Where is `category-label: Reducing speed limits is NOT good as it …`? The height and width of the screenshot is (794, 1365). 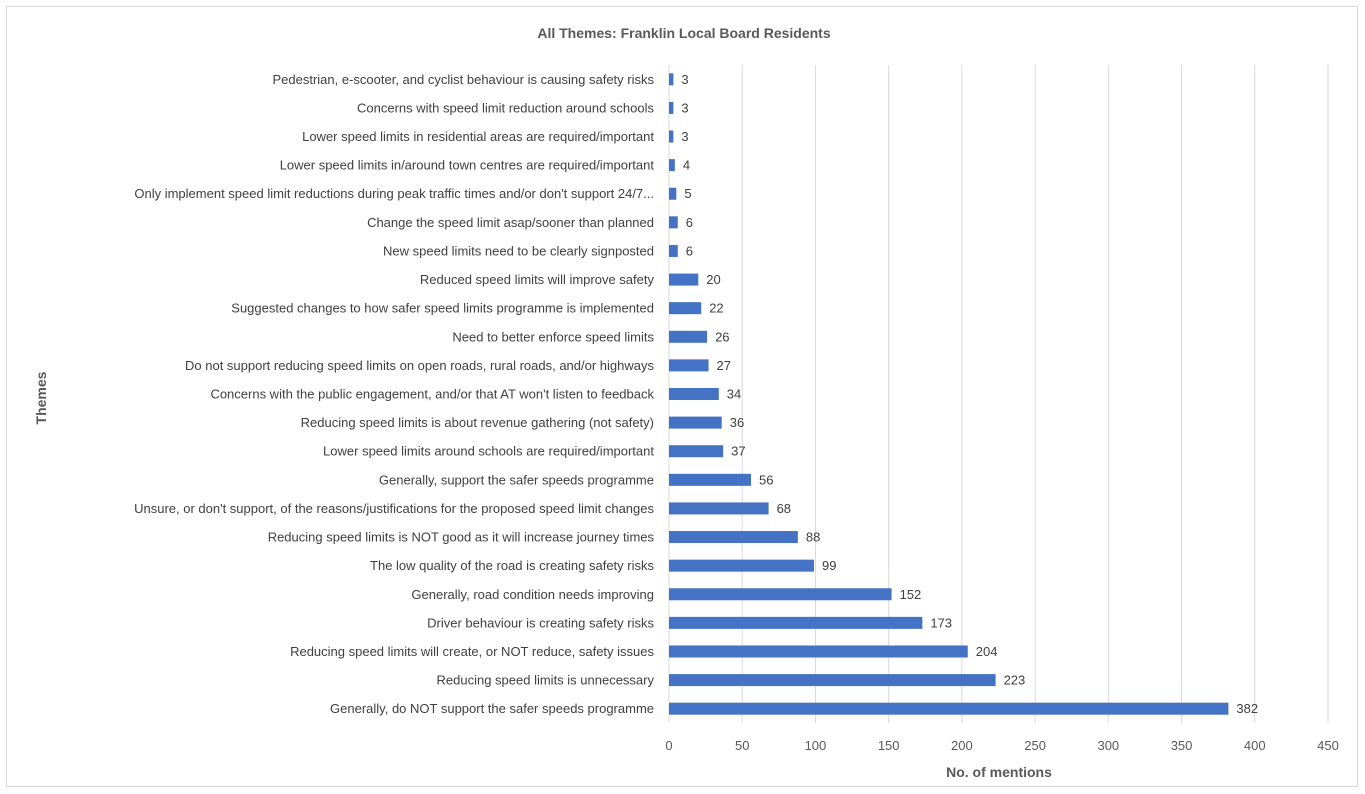
category-label: Reducing speed limits is NOT good as it … is located at coordinates (461, 537).